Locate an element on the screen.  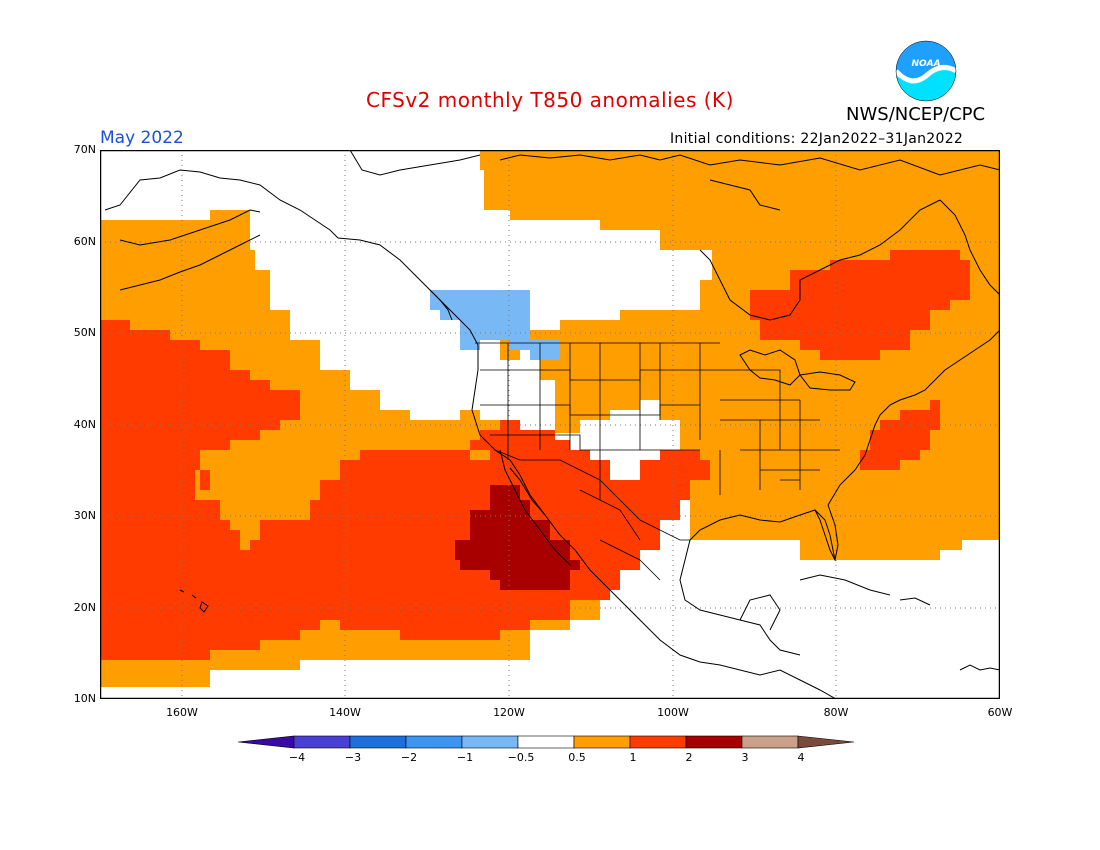
lat-label-10n: 10N is located at coordinates (84, 698).